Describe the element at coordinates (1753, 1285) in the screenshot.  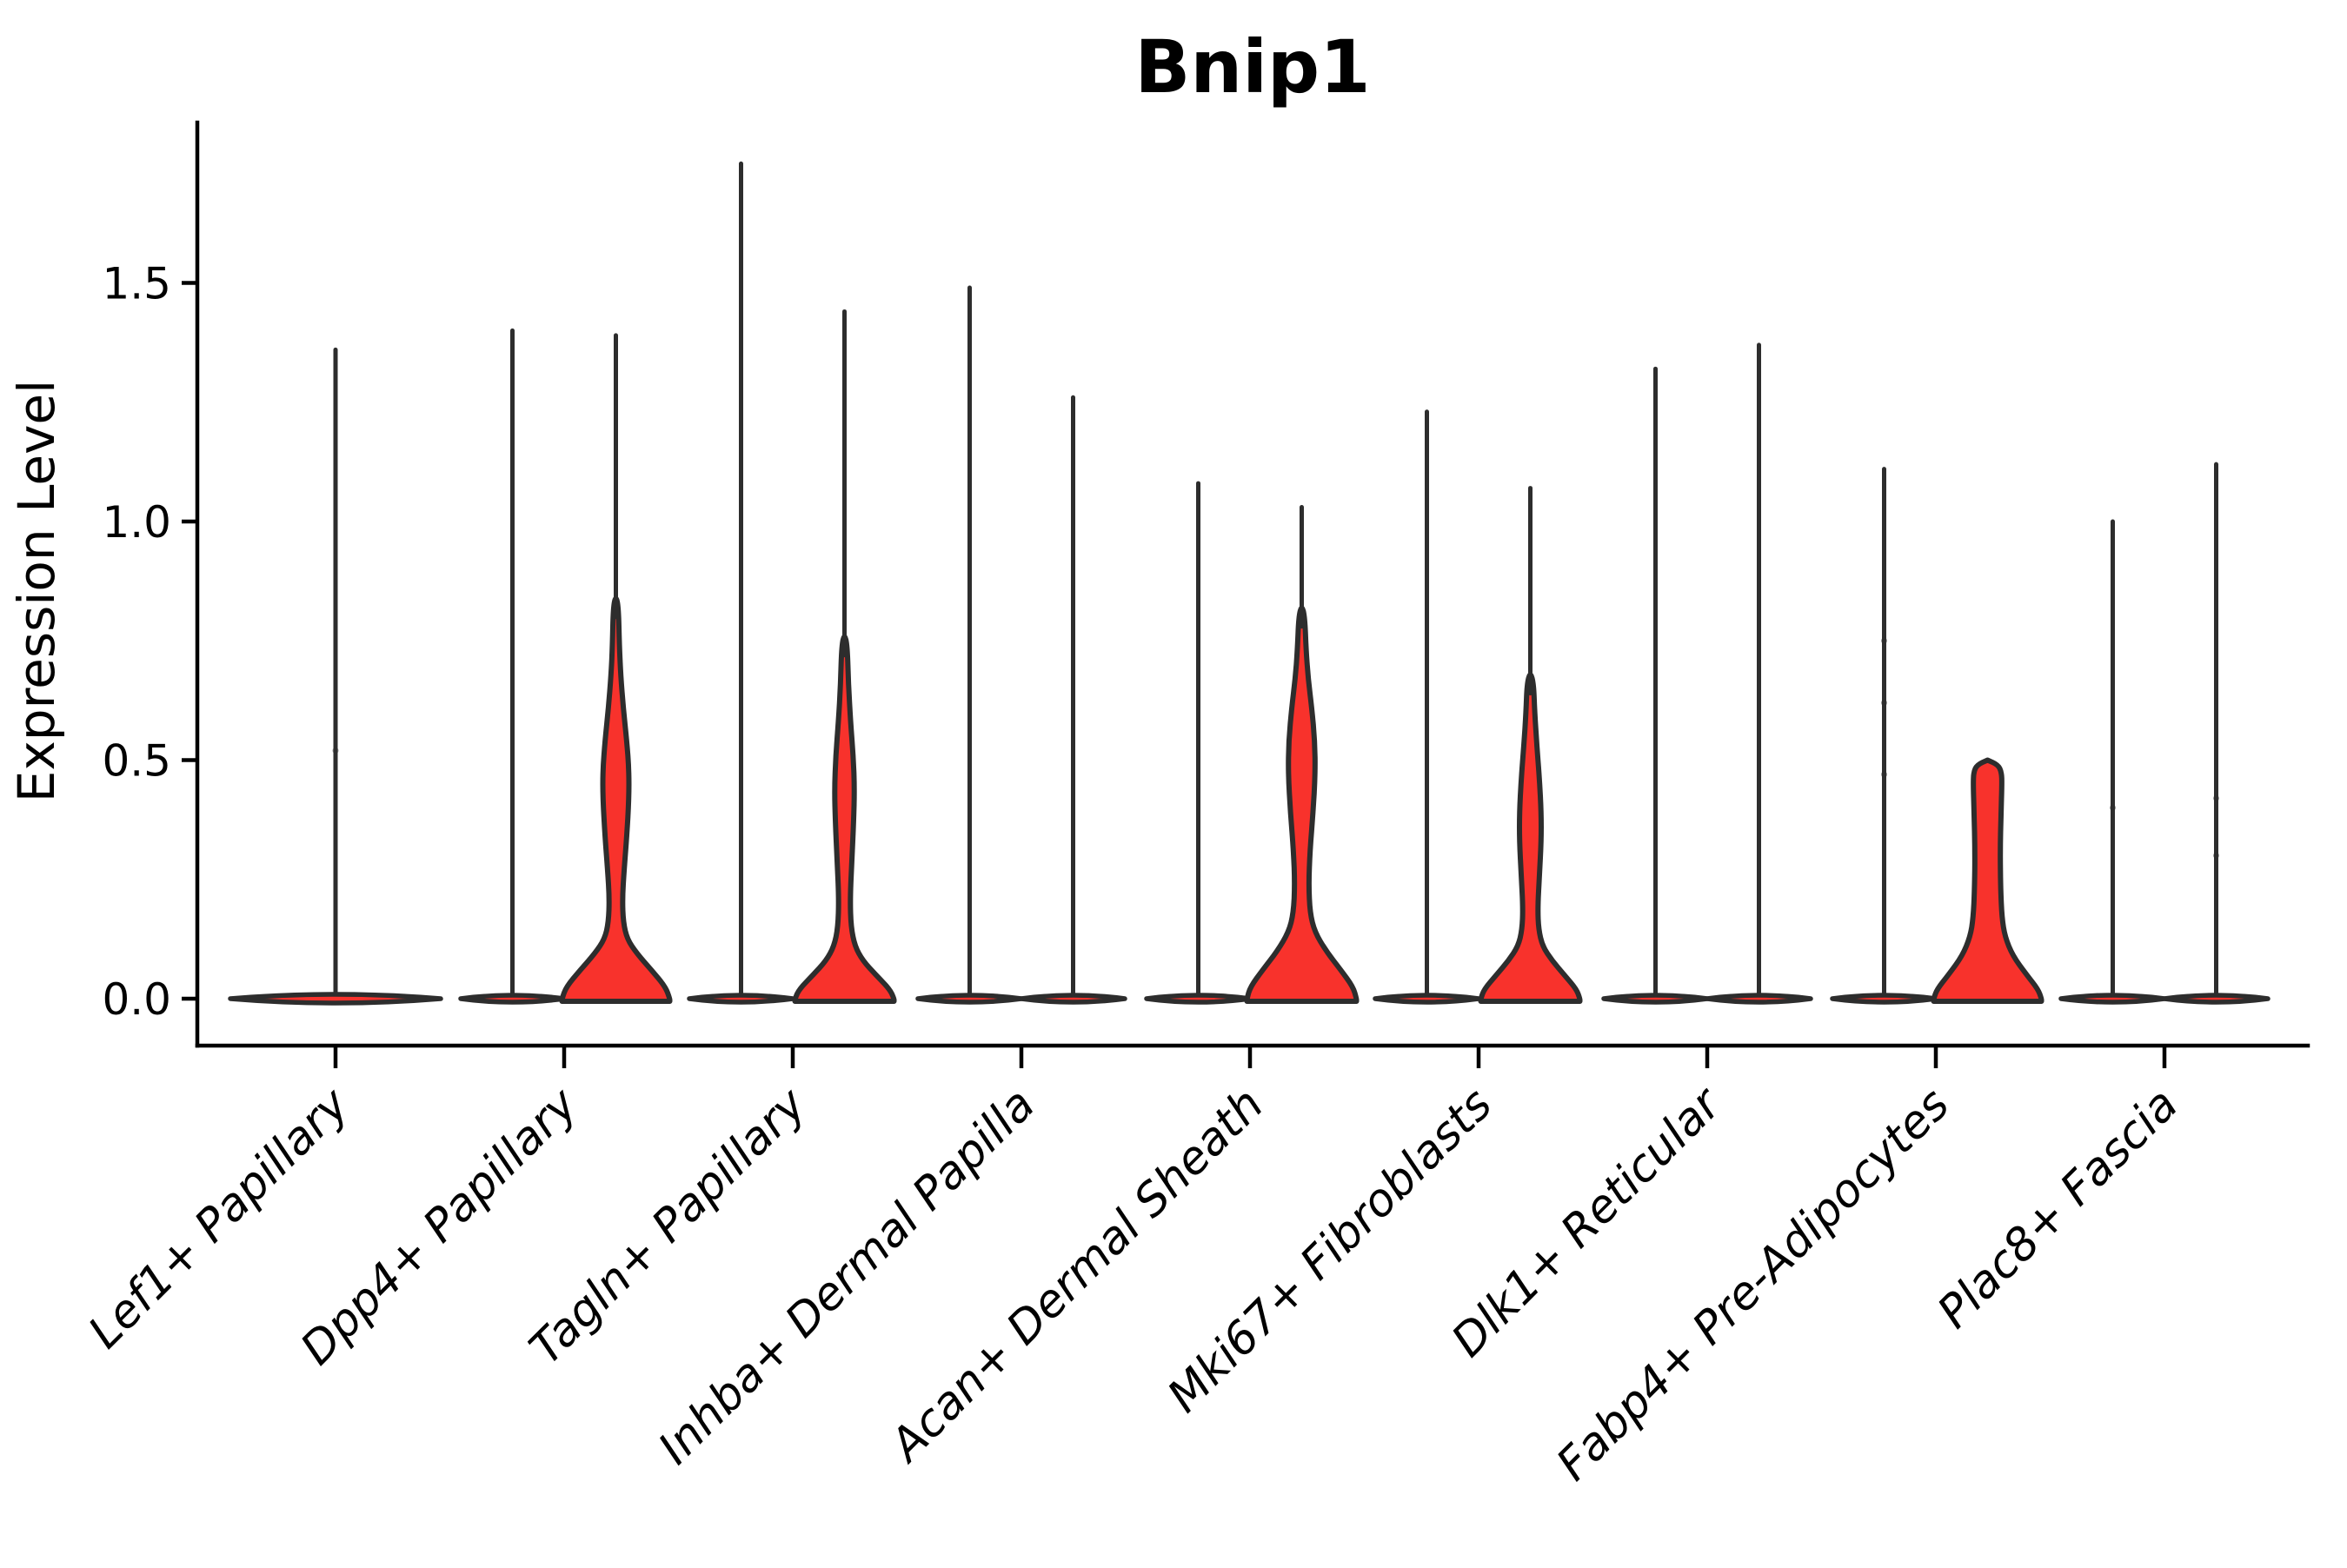
I see `x-tick-label: Fabp4+ Pre-Adipocytes` at that location.